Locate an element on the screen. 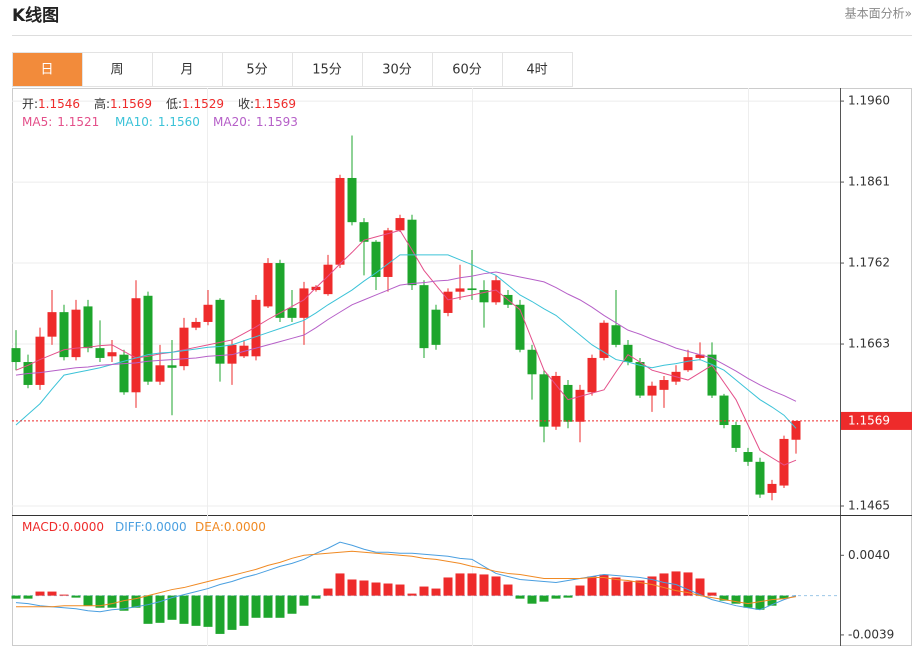 This screenshot has height=652, width=920. current-price-box is located at coordinates (876, 420).